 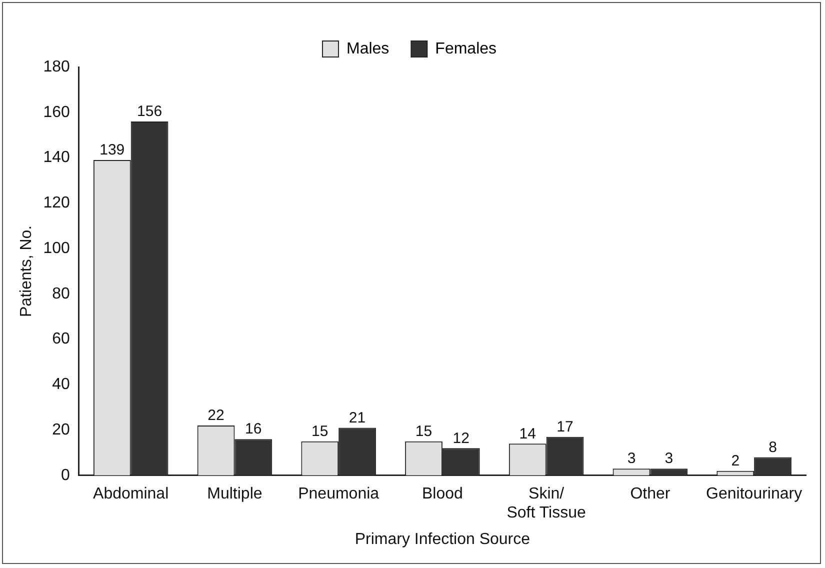 What do you see at coordinates (772, 447) in the screenshot?
I see `data-label: 8` at bounding box center [772, 447].